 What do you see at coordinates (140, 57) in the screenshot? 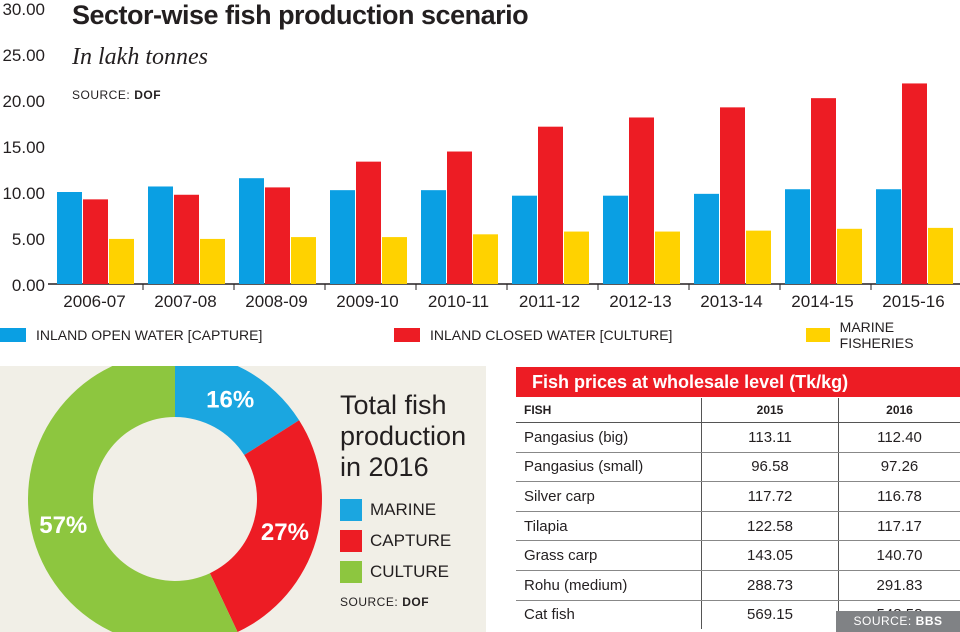
I see `chart-subtitle: In lakh tonnes` at bounding box center [140, 57].